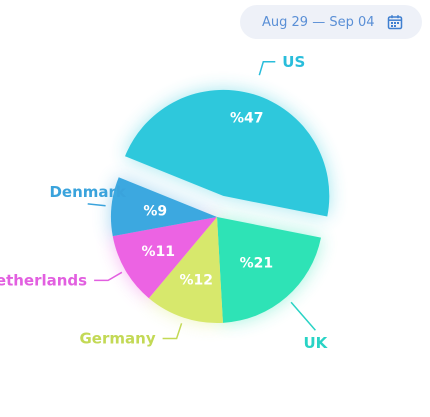 The width and height of the screenshot is (430, 417). I want to click on slice-uk, so click(269, 270).